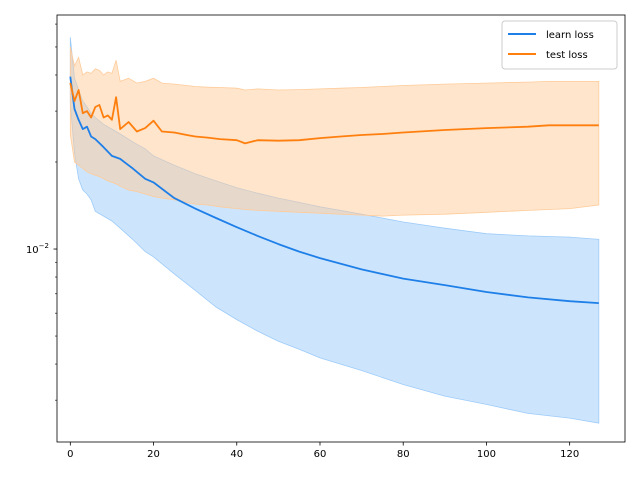 The width and height of the screenshot is (640, 480). I want to click on legend: learn loss test loss, so click(559, 45).